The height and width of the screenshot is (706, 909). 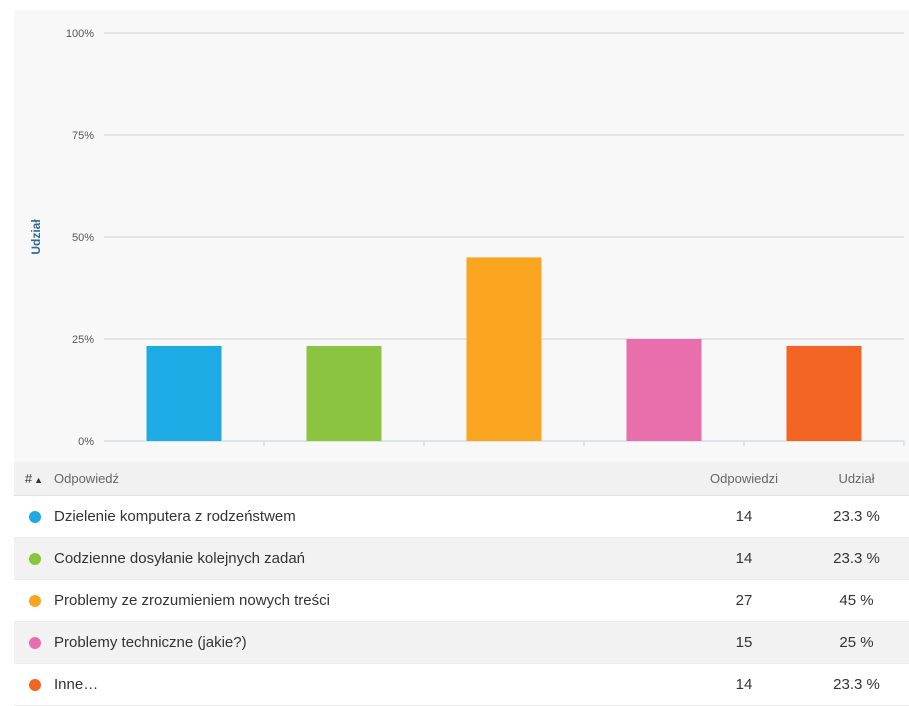 I want to click on share-cell: 45 %, so click(x=856, y=600).